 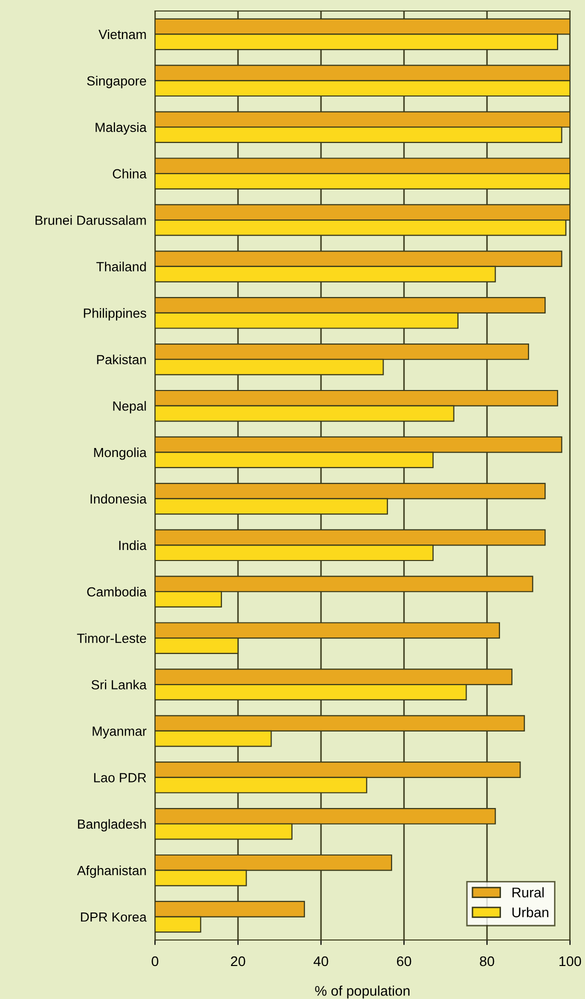 What do you see at coordinates (121, 359) in the screenshot?
I see `y-tick-label: Pakistan` at bounding box center [121, 359].